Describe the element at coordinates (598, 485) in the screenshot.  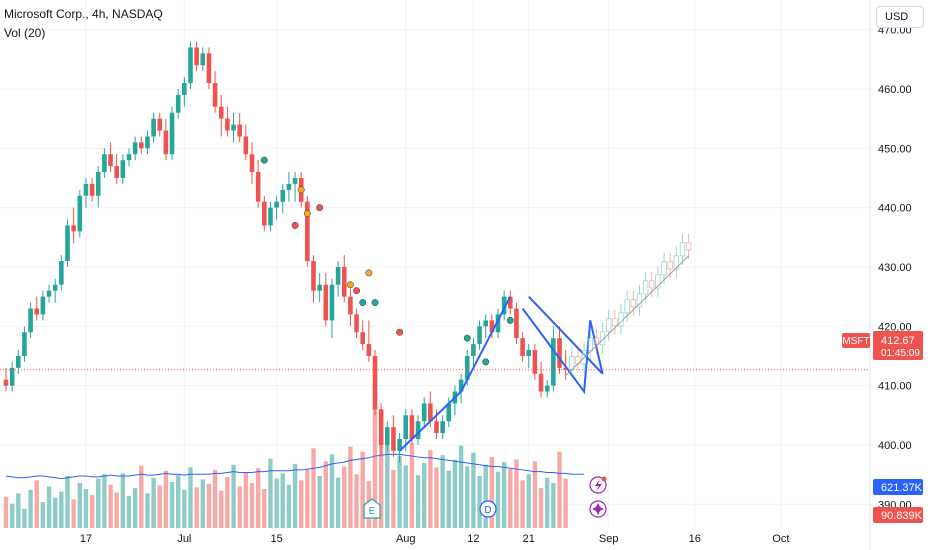
I see `flash-icon` at that location.